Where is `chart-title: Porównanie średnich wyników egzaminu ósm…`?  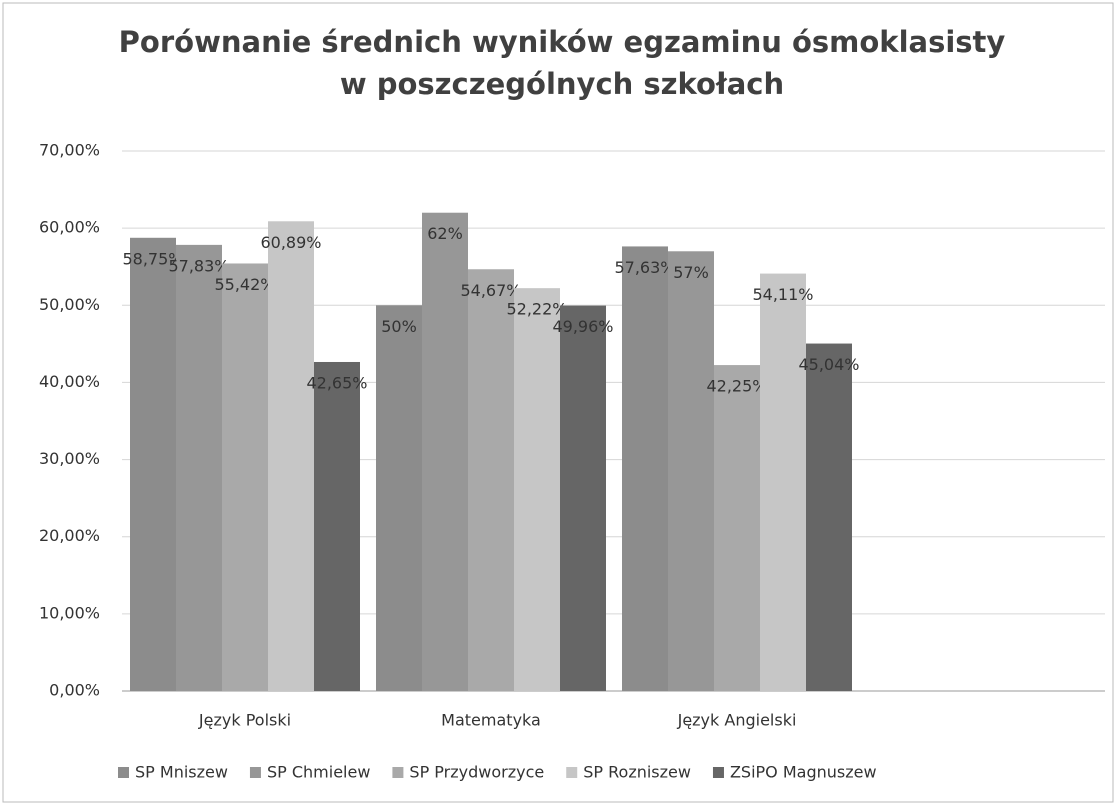
chart-title: Porównanie średnich wyników egzaminu ósm… is located at coordinates (562, 42).